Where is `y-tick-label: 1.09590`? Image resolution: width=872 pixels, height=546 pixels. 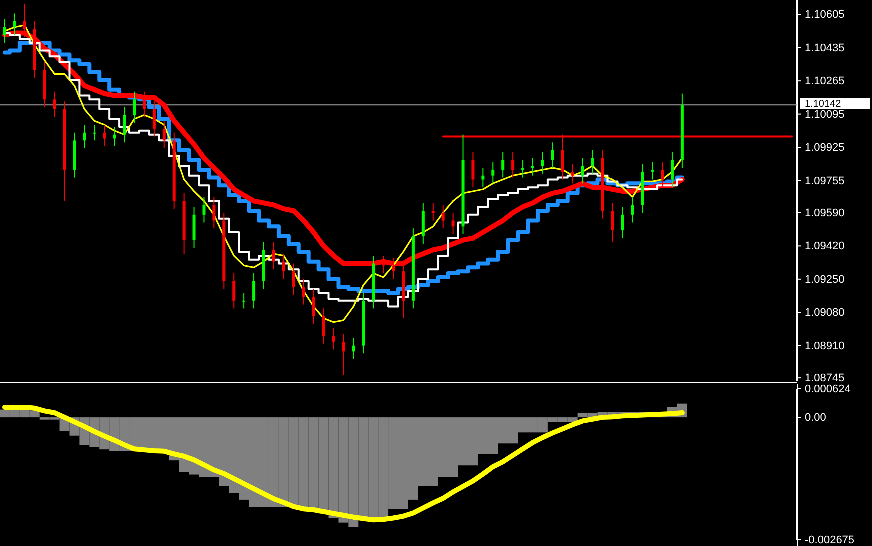 y-tick-label: 1.09590 is located at coordinates (825, 213).